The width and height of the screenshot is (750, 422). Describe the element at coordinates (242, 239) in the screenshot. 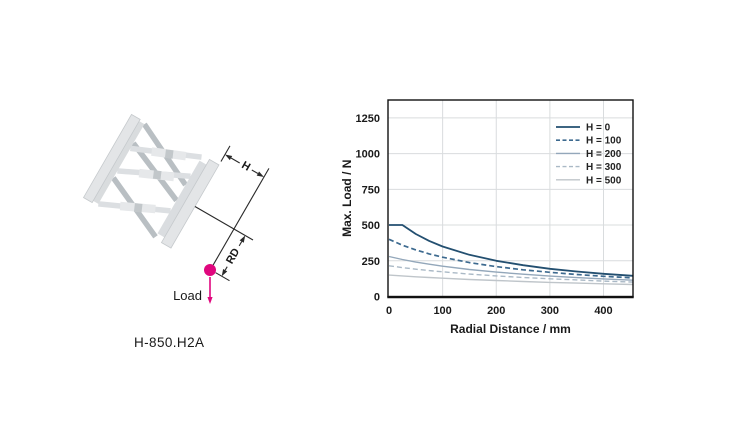

I see `rd-arrow-right` at that location.